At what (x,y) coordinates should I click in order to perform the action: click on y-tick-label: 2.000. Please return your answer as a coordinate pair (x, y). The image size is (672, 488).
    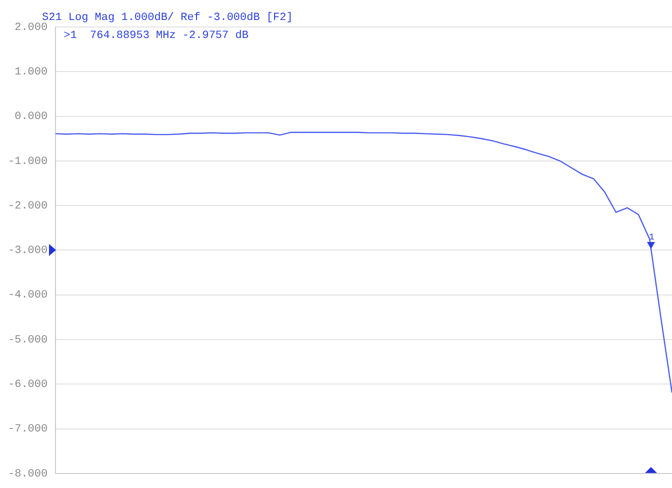
    Looking at the image, I should click on (31, 28).